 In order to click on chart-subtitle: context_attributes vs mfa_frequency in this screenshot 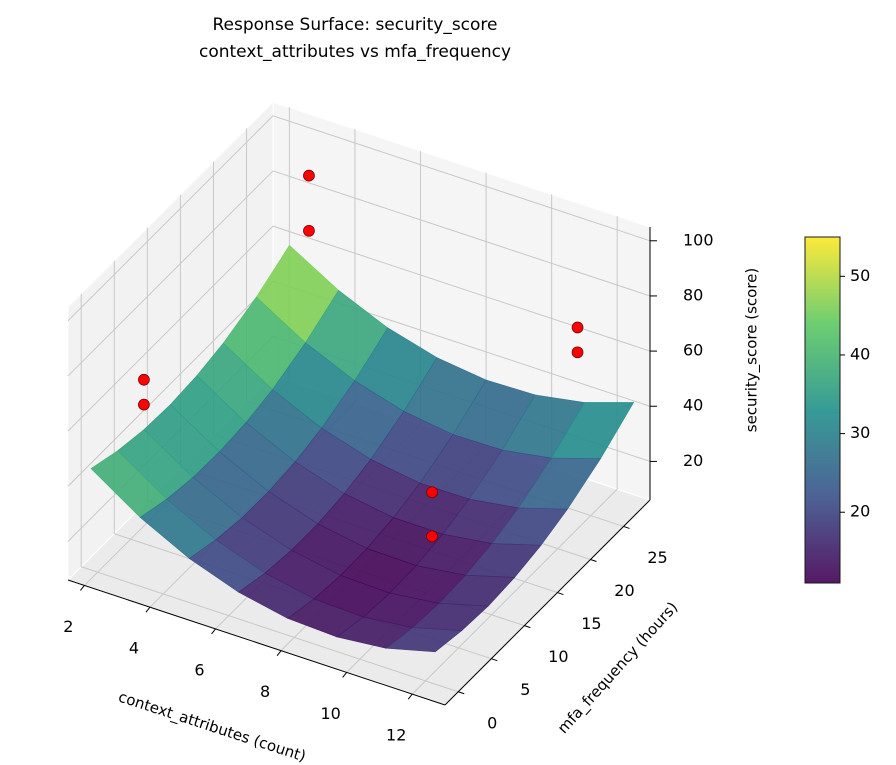, I will do `click(355, 52)`.